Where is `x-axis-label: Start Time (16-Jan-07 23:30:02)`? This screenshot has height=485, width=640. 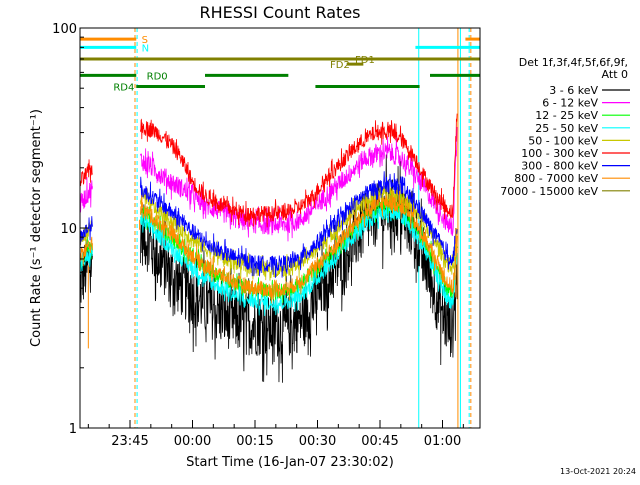
x-axis-label: Start Time (16-Jan-07 23:30:02) is located at coordinates (290, 462).